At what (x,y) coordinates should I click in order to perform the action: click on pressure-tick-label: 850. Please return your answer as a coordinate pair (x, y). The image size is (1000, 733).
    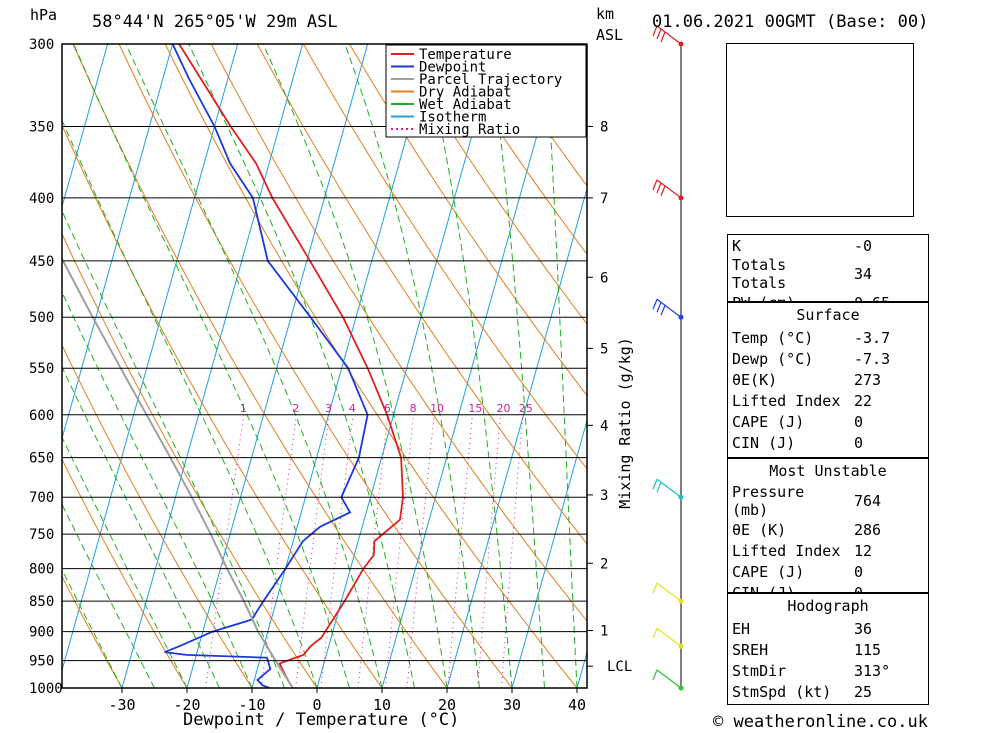
    Looking at the image, I should click on (41, 602).